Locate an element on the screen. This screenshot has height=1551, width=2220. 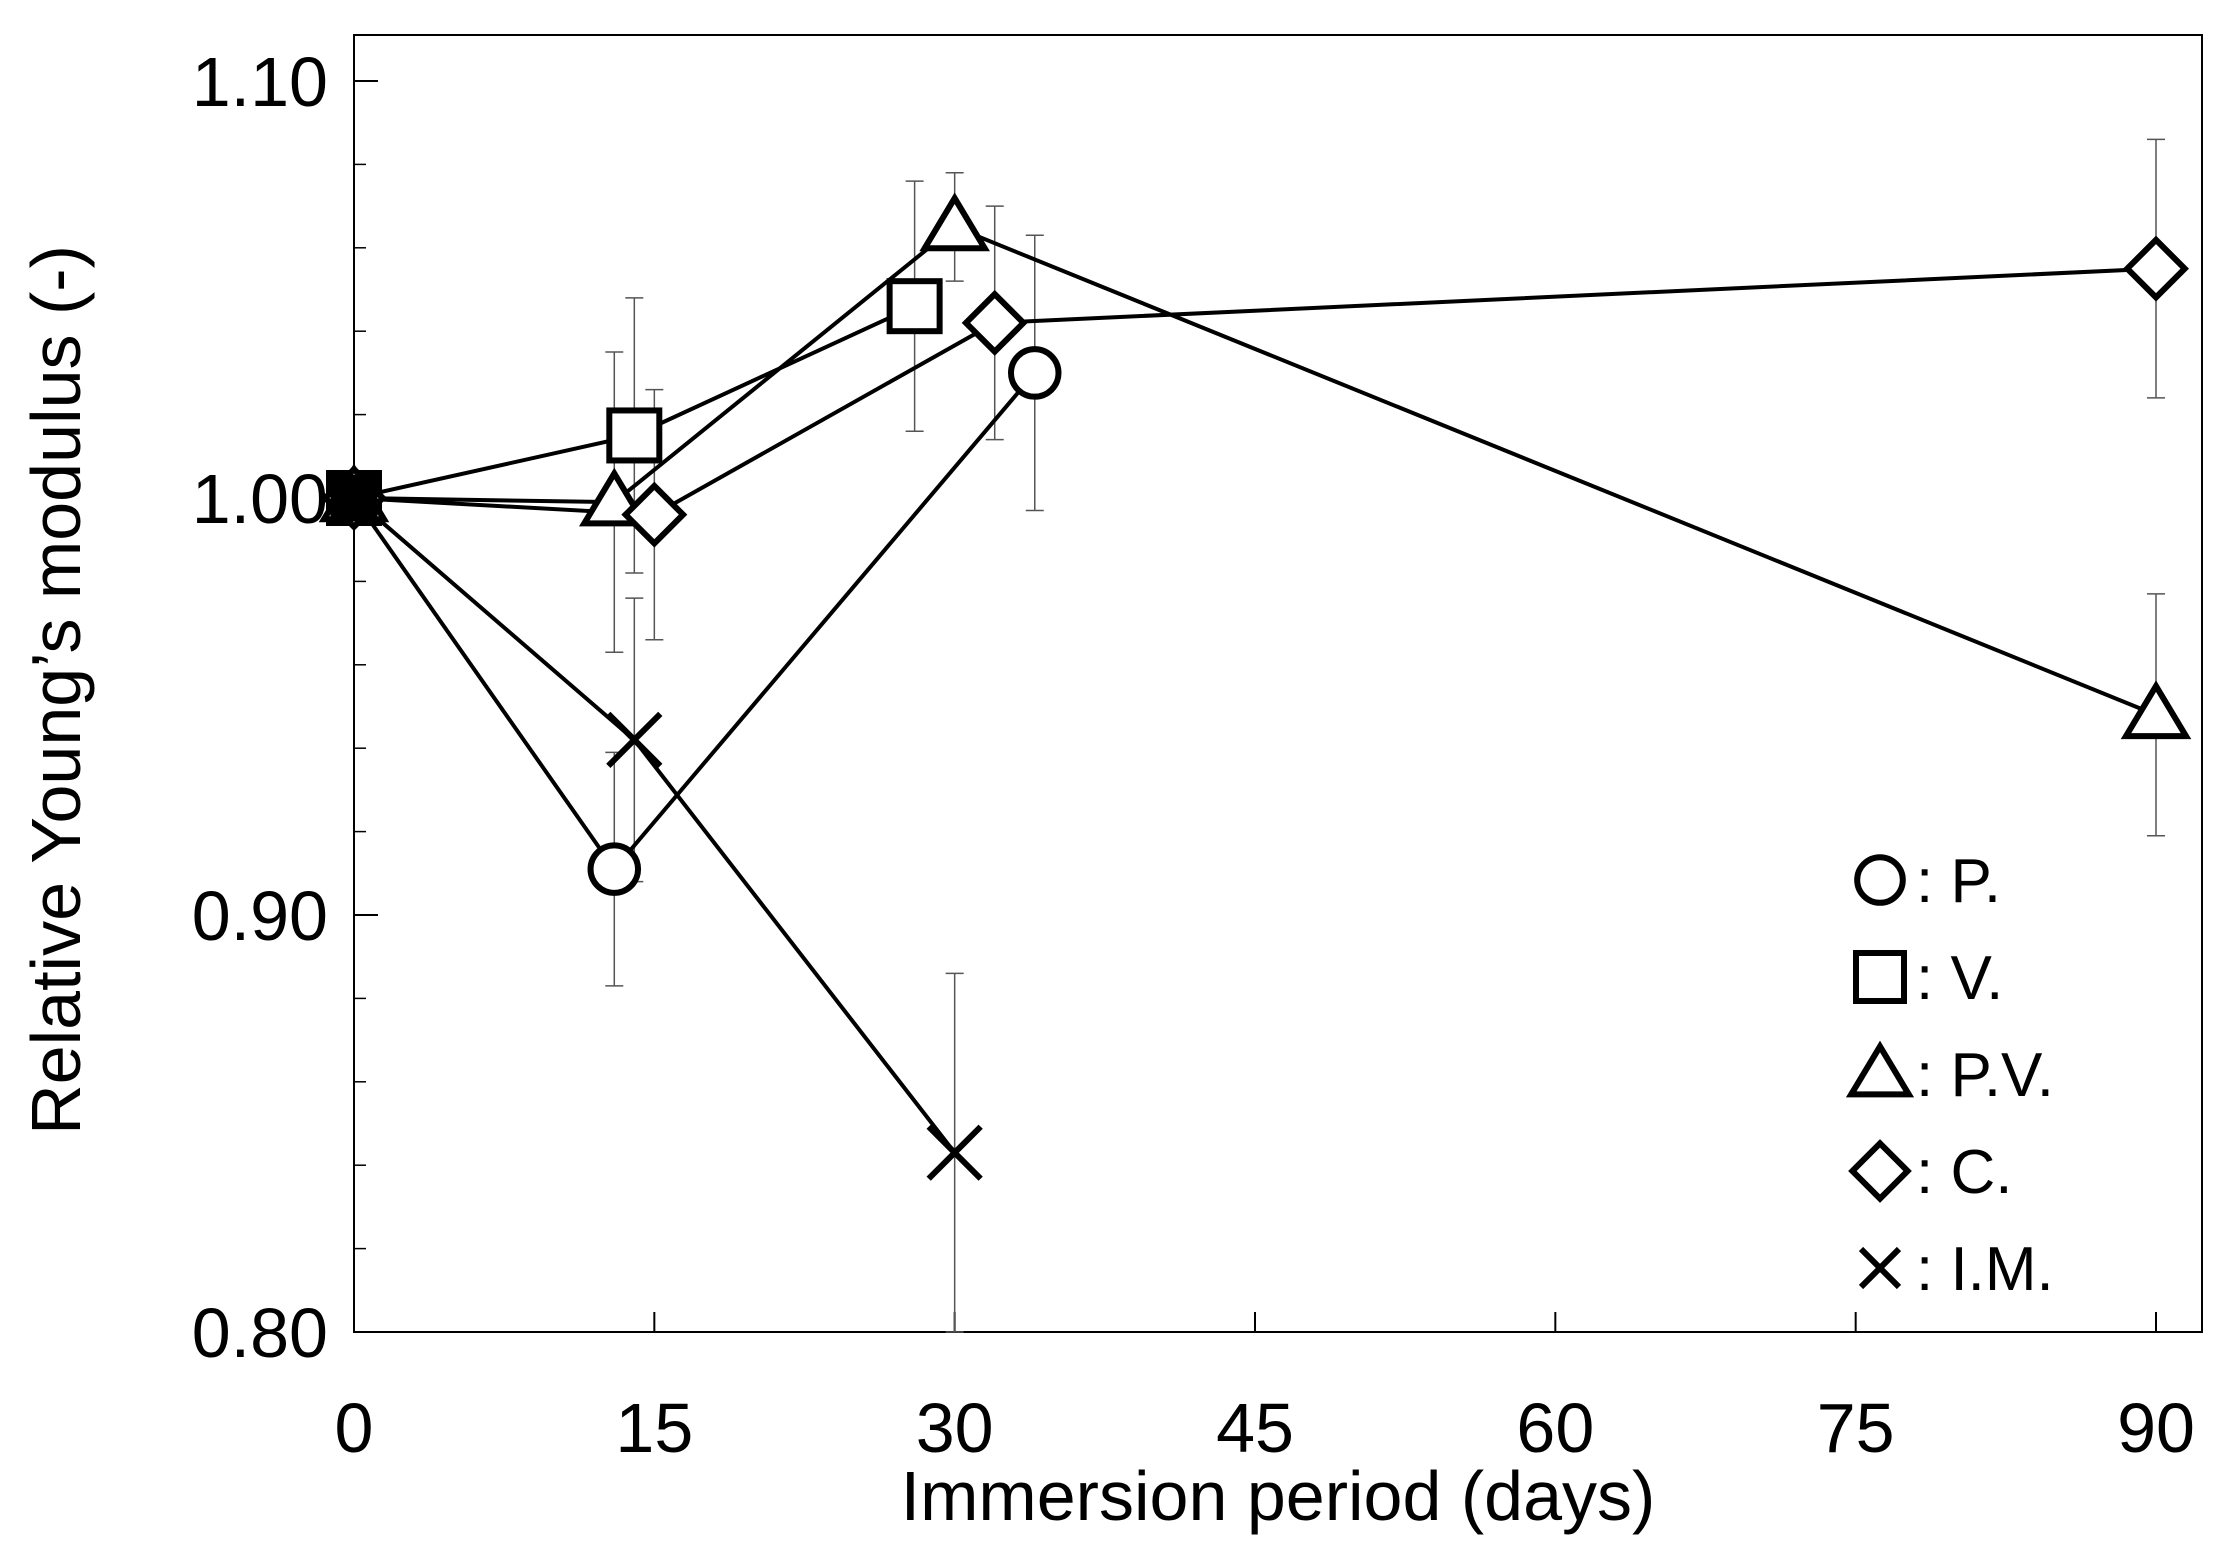
legend-label-c: : C. is located at coordinates (1964, 1172).